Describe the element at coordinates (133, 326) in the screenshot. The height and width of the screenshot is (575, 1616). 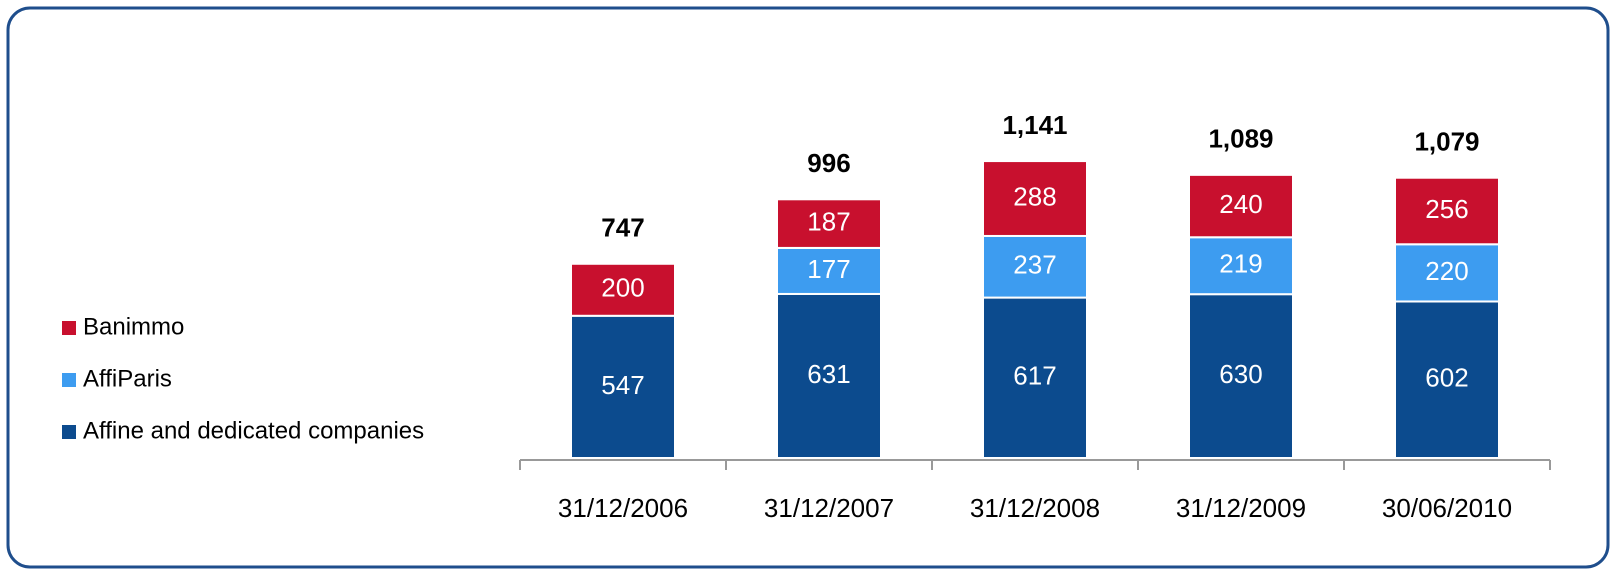
I see `legend-label: Banimmo` at that location.